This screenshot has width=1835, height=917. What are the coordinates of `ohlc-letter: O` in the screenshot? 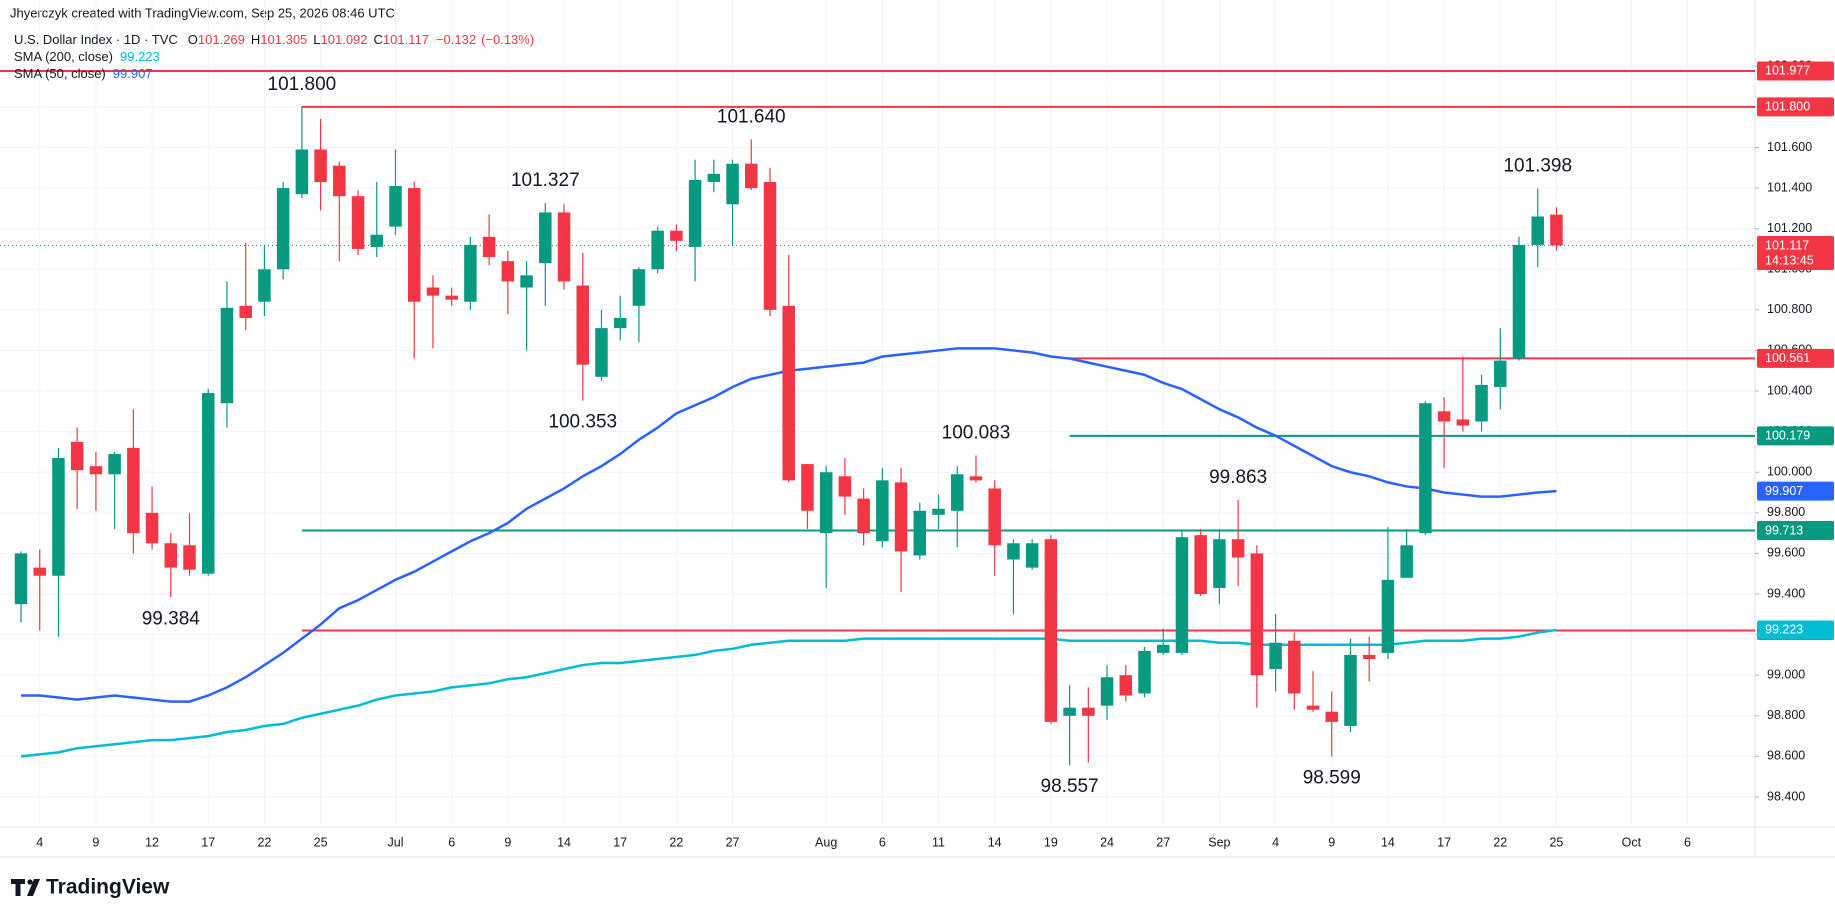 It's located at (193, 39).